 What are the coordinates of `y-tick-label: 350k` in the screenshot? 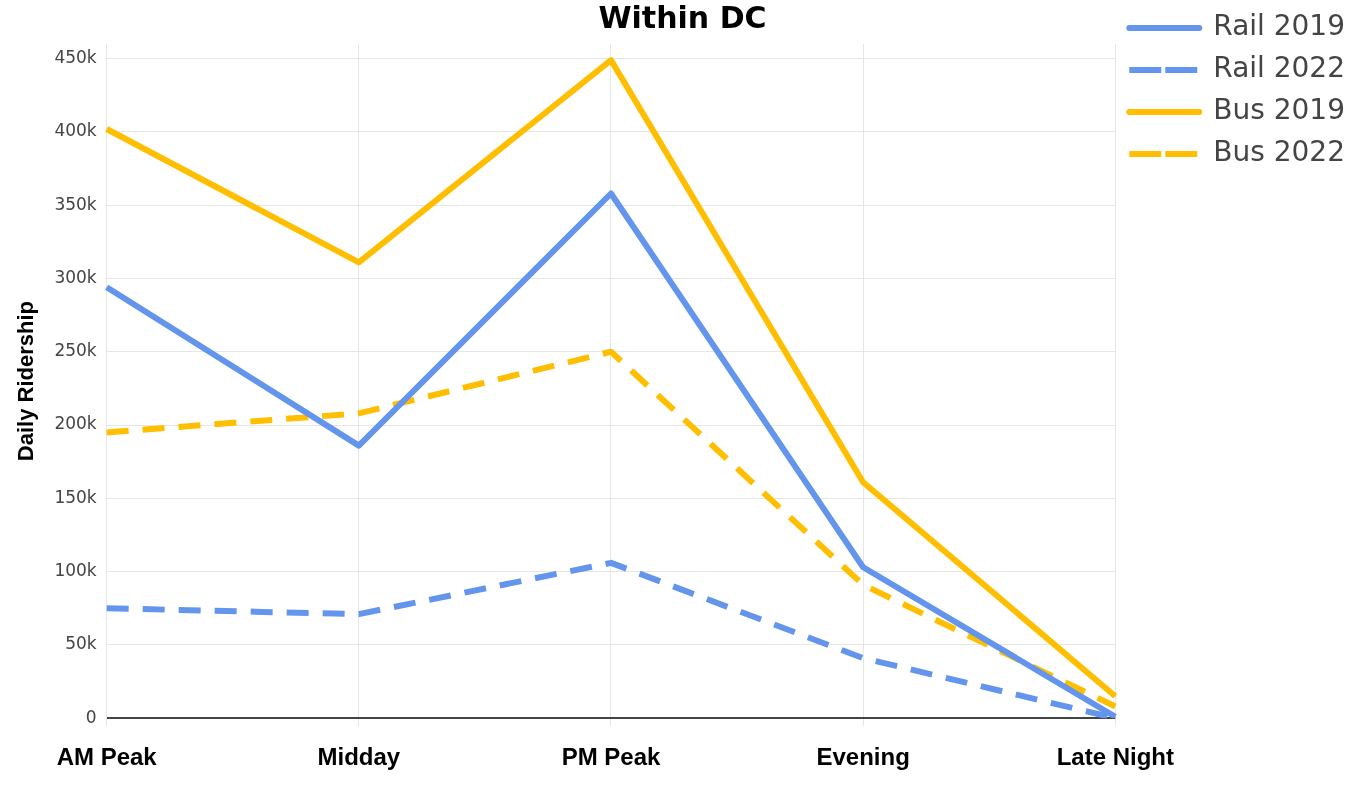 It's located at (75, 203).